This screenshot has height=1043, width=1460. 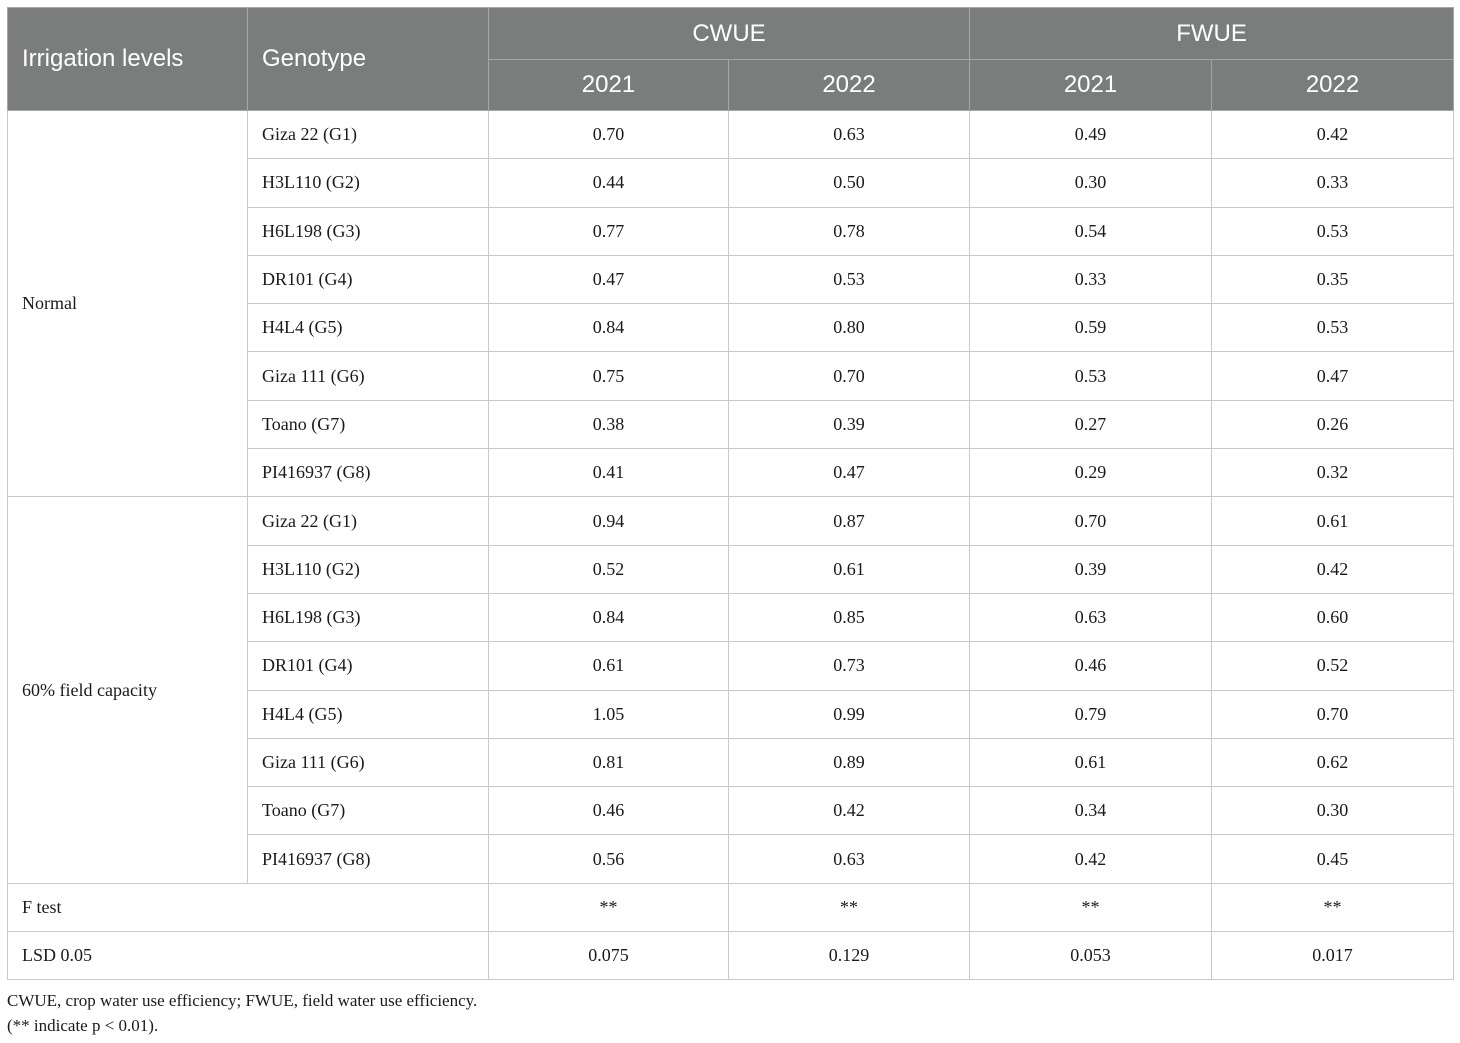 I want to click on table-row: H4L4 (G5) 0.84 0.80 0.59 0.53, so click(x=731, y=328).